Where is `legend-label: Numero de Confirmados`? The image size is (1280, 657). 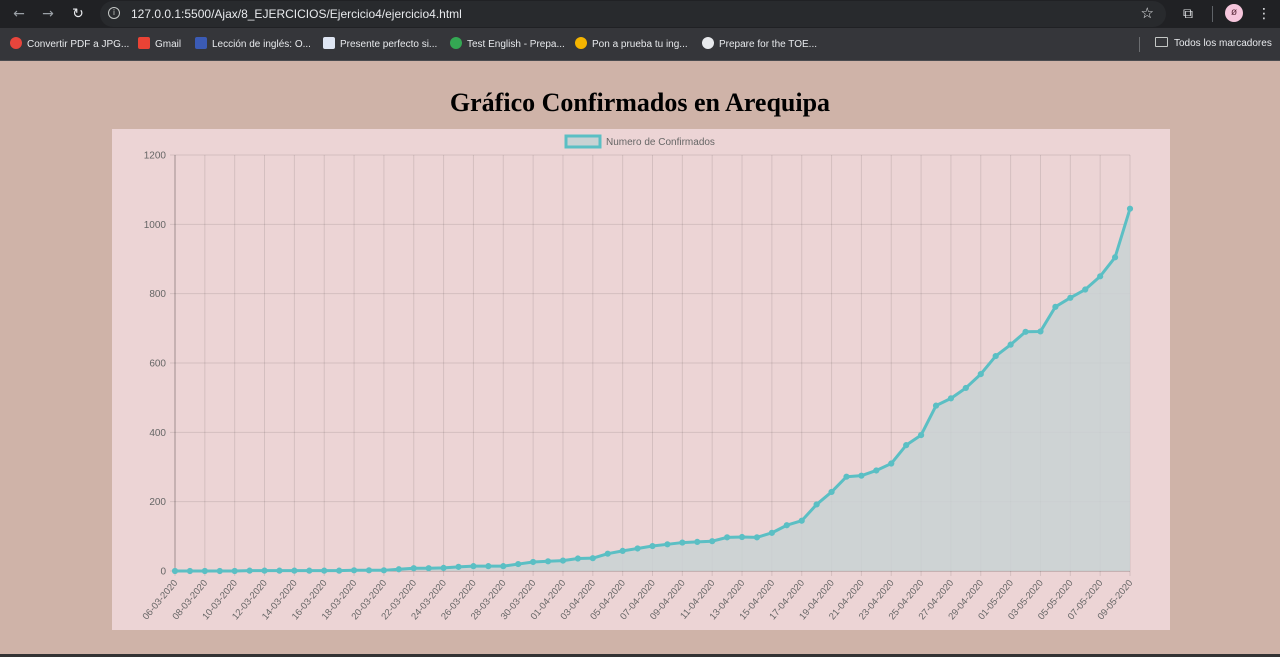 legend-label: Numero de Confirmados is located at coordinates (660, 142).